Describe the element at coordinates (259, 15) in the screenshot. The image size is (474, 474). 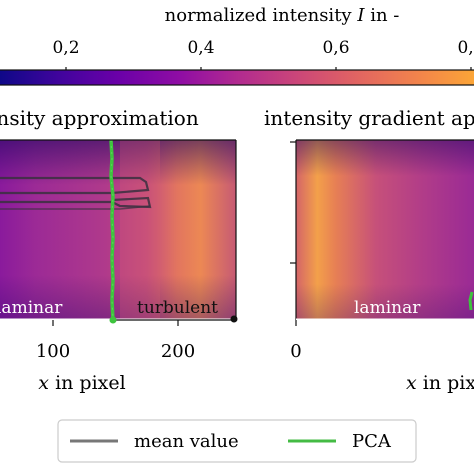
I see `colorbar-label-prefix: normalized intensity` at that location.